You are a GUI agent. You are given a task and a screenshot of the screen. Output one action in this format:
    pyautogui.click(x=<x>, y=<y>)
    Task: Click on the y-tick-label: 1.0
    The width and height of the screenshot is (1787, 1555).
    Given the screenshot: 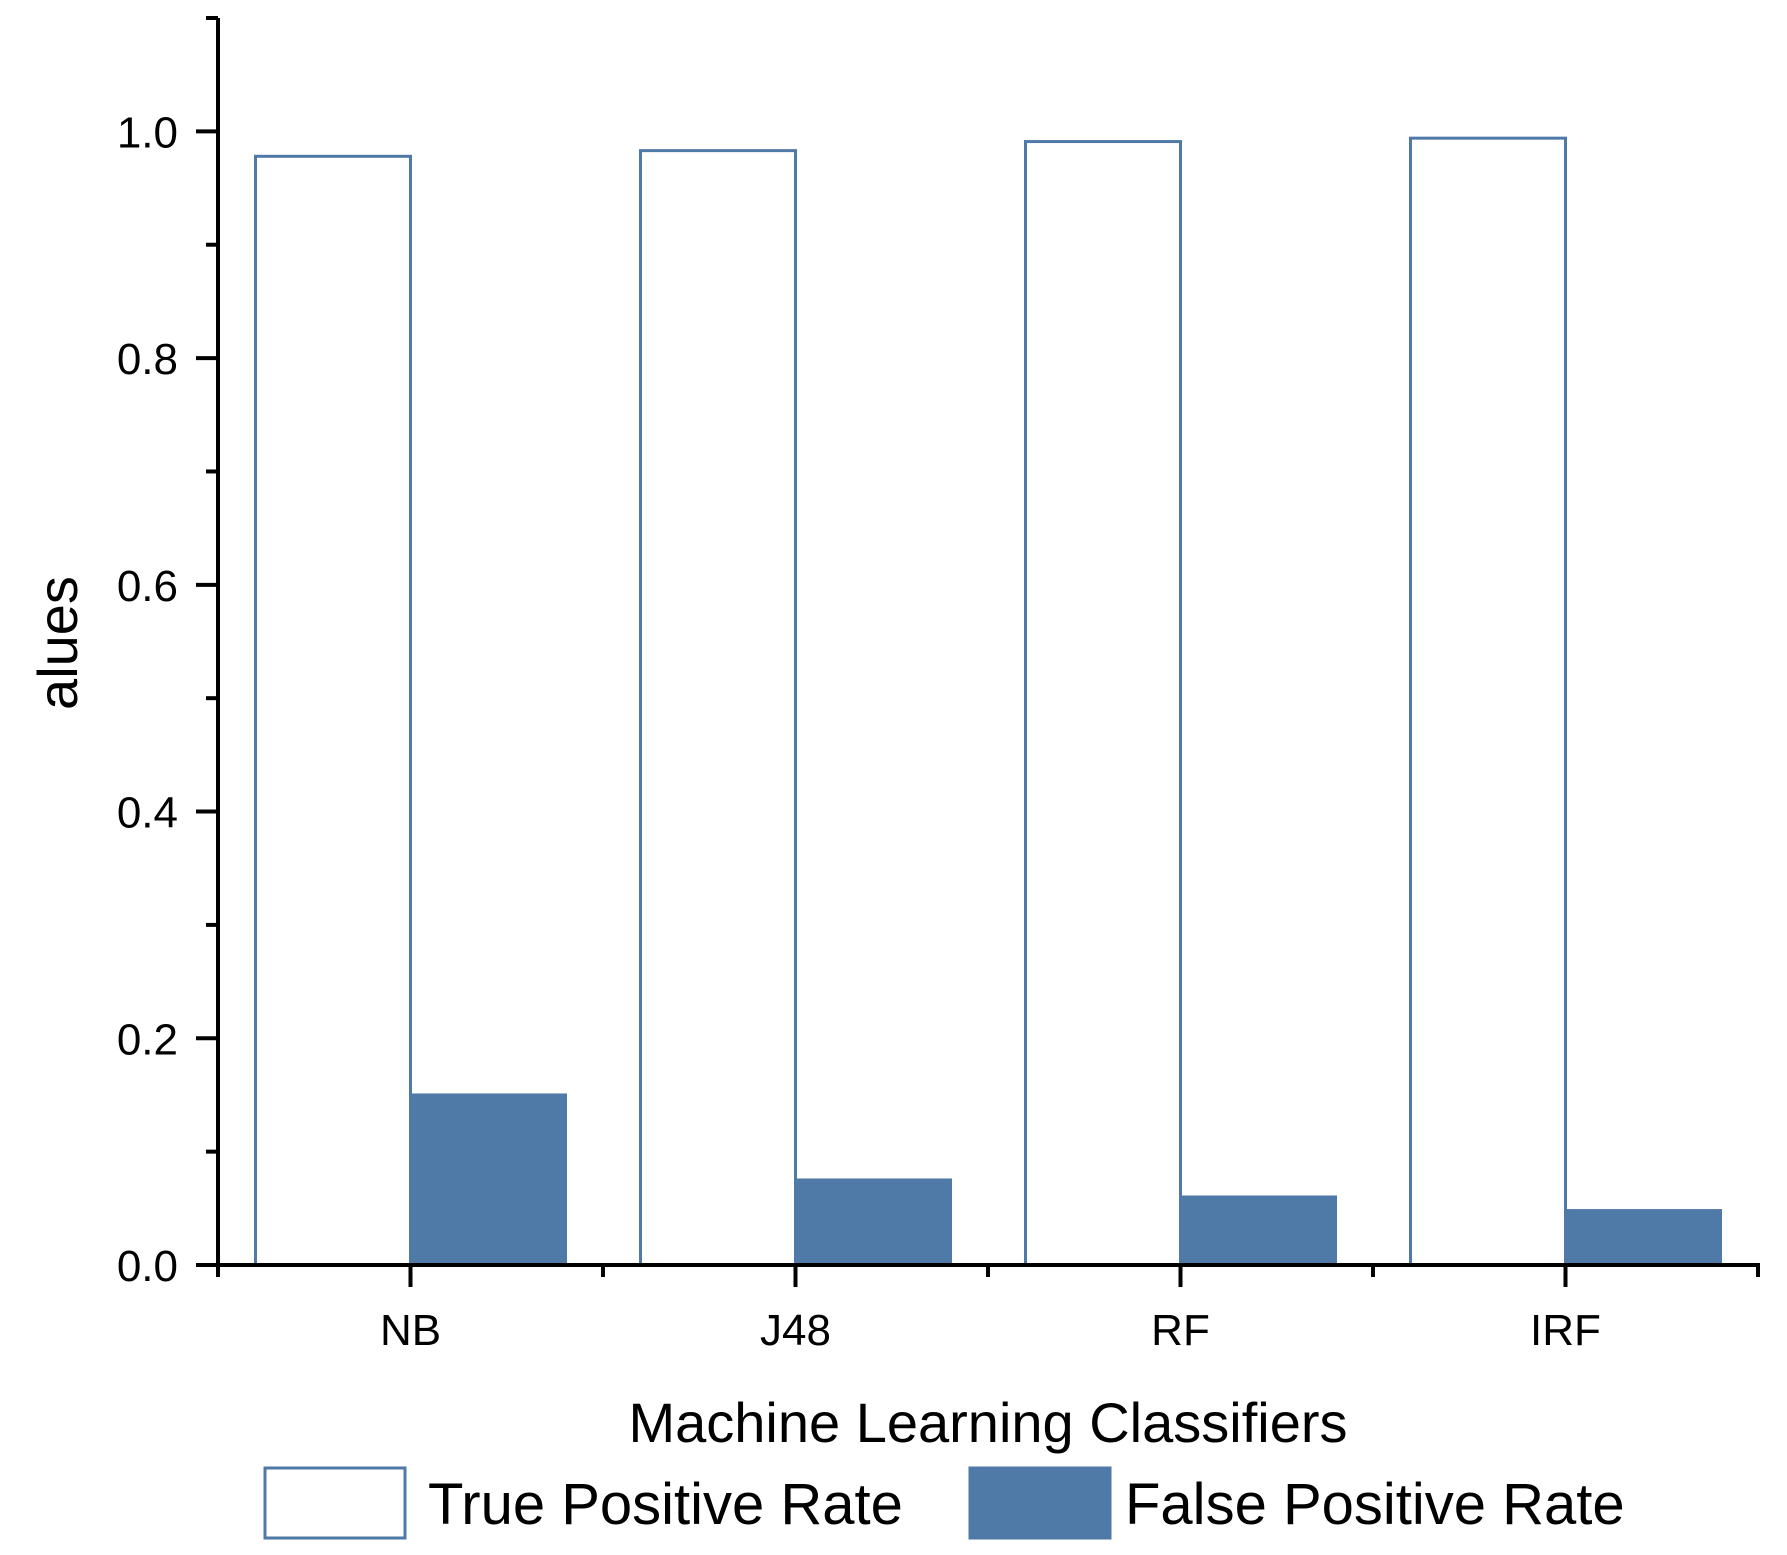 What is the action you would take?
    pyautogui.click(x=147, y=132)
    